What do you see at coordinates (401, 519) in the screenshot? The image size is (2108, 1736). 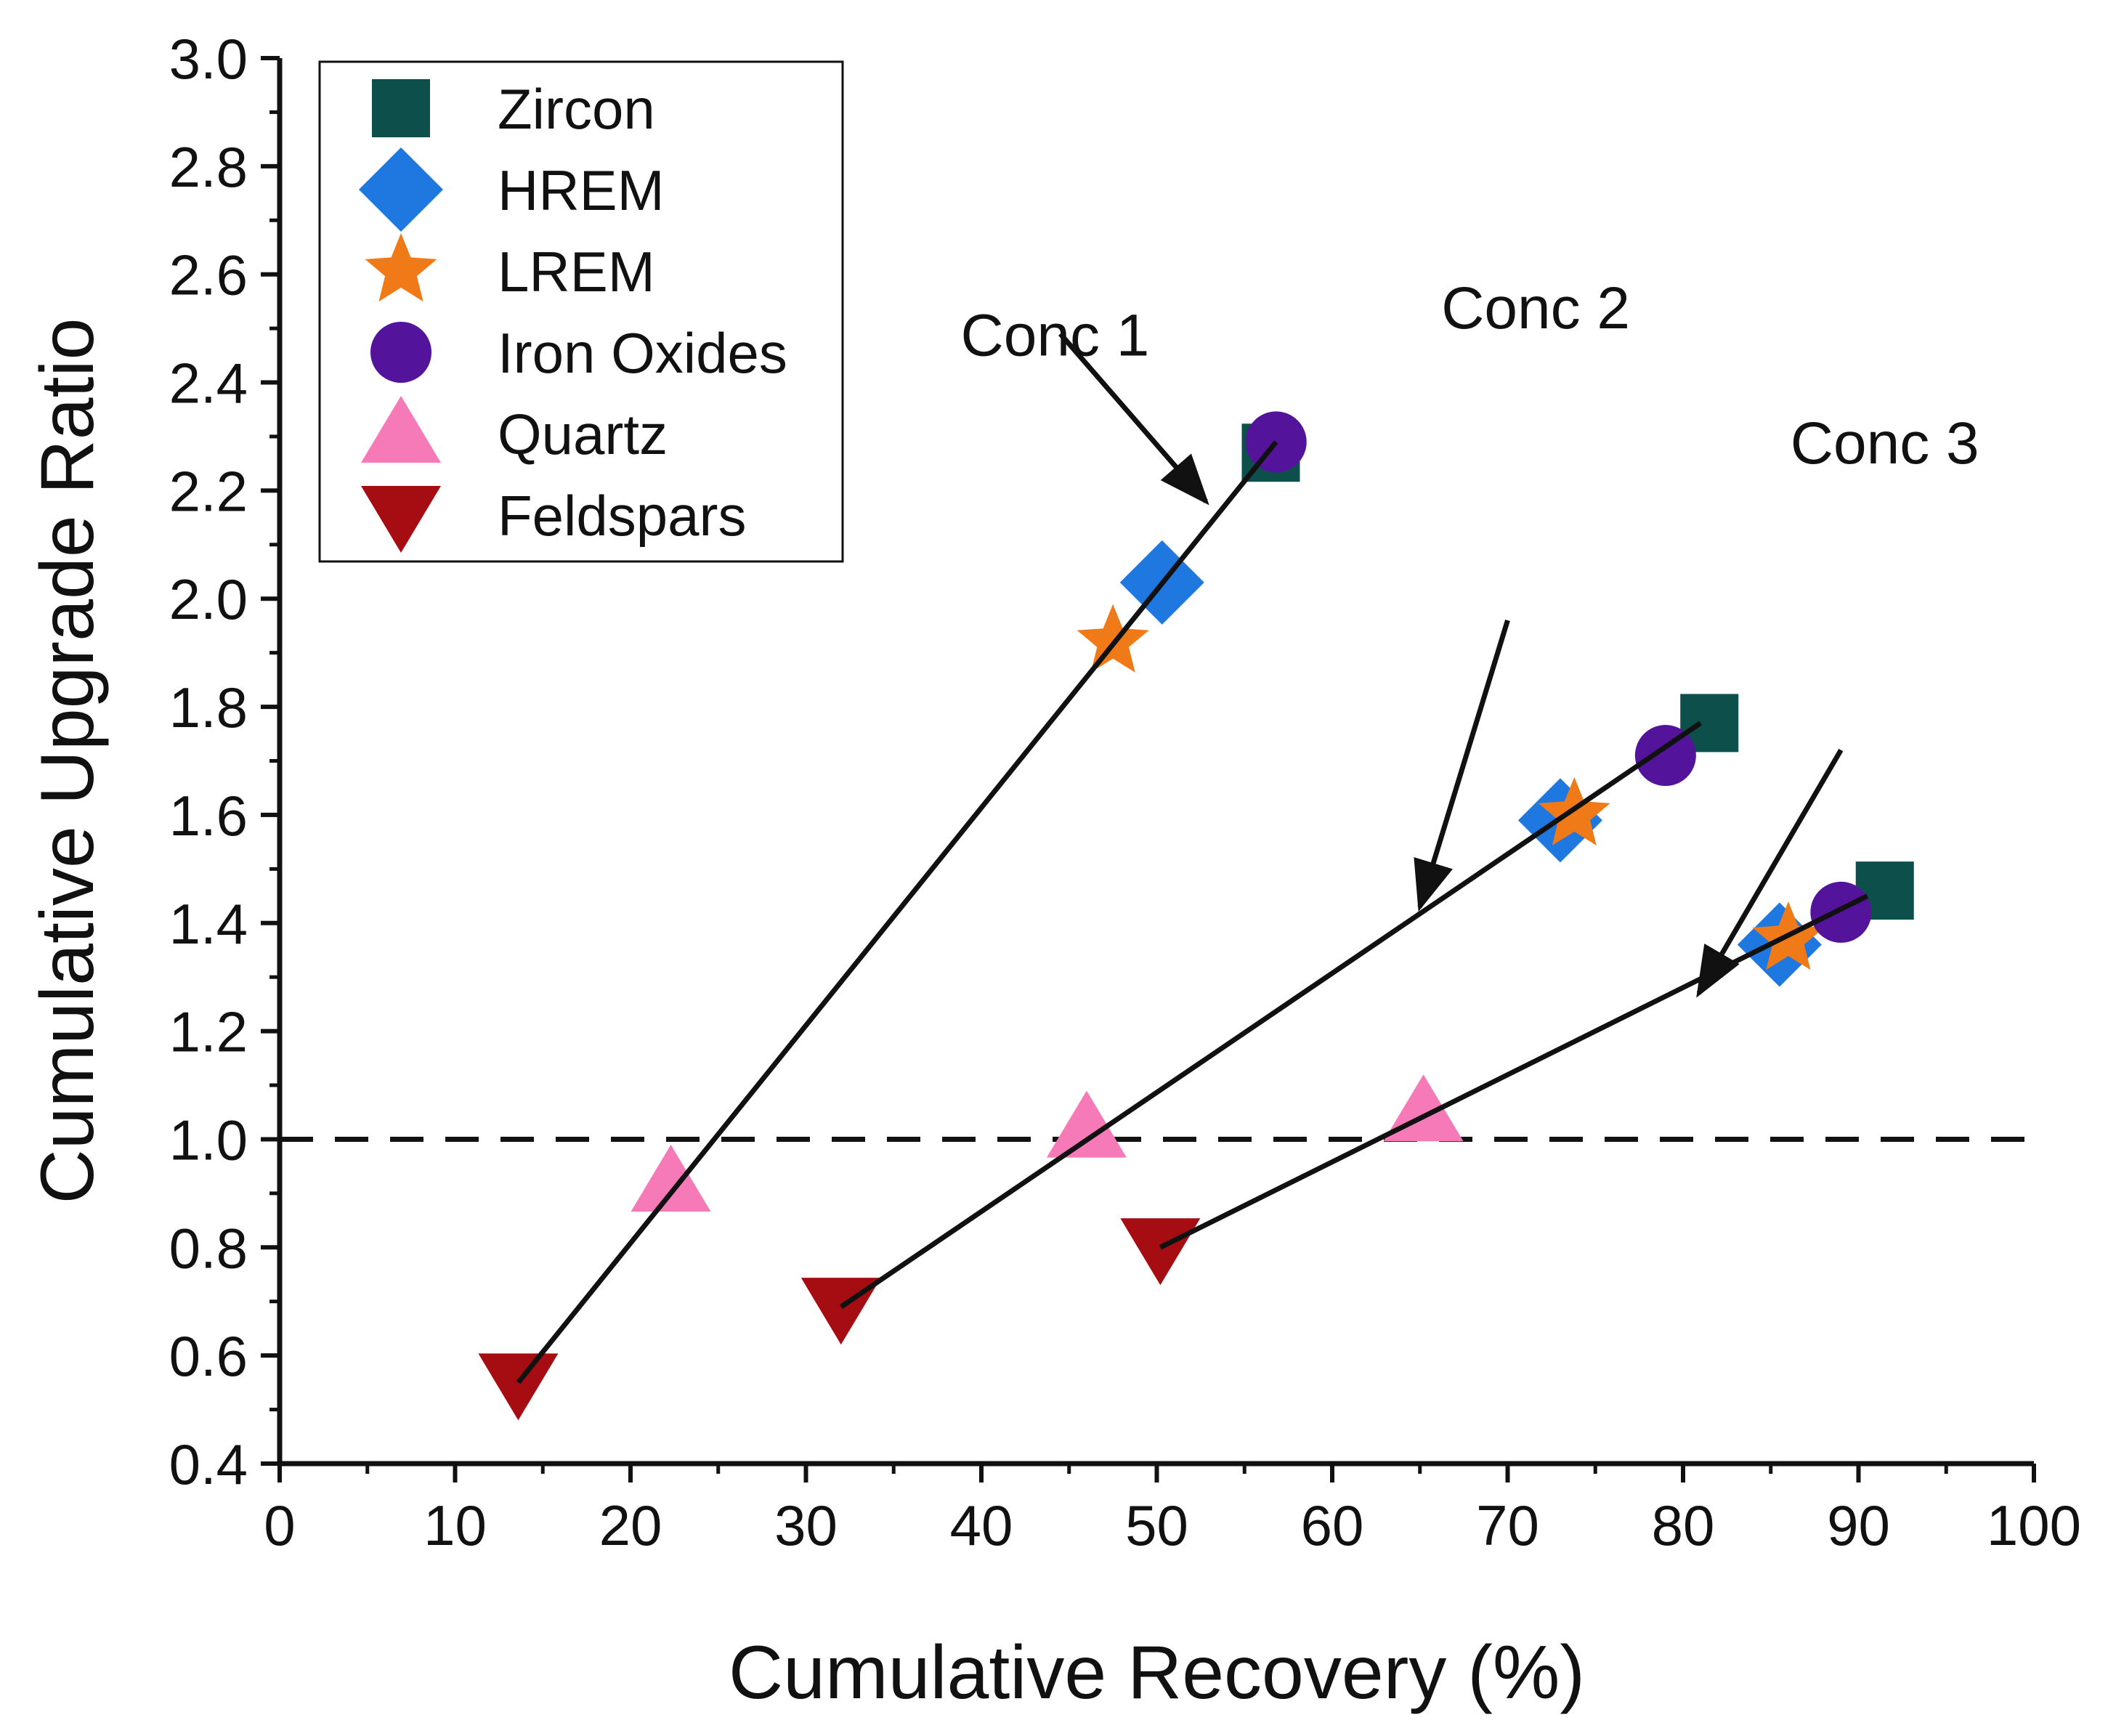 I see `legend-marker-feldspars` at bounding box center [401, 519].